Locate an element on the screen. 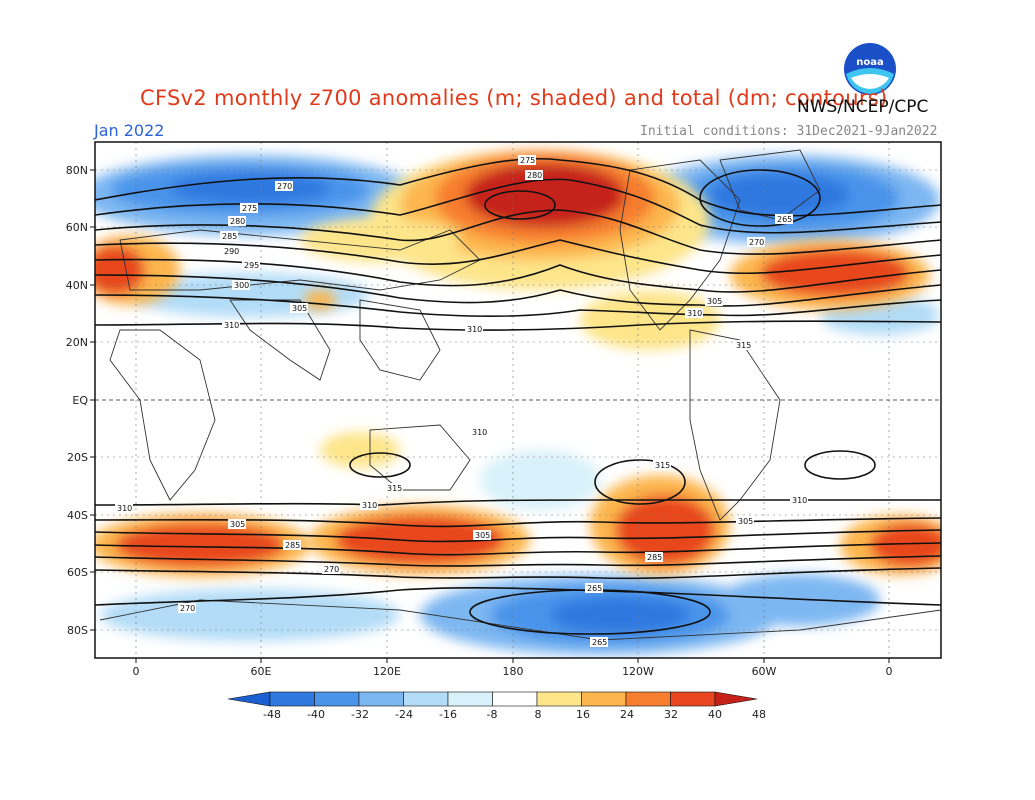  colorbar-label: 40 is located at coordinates (715, 714).